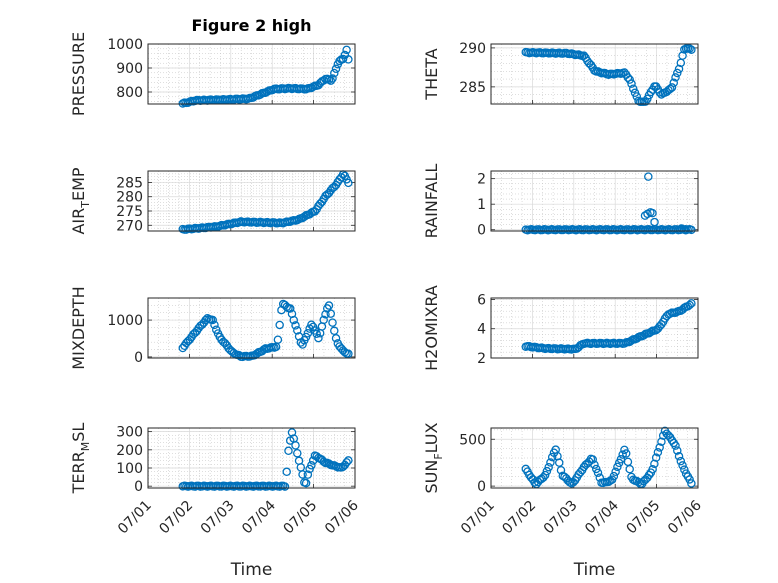 The image size is (778, 583). I want to click on x-axis-label: Time, so click(251, 570).